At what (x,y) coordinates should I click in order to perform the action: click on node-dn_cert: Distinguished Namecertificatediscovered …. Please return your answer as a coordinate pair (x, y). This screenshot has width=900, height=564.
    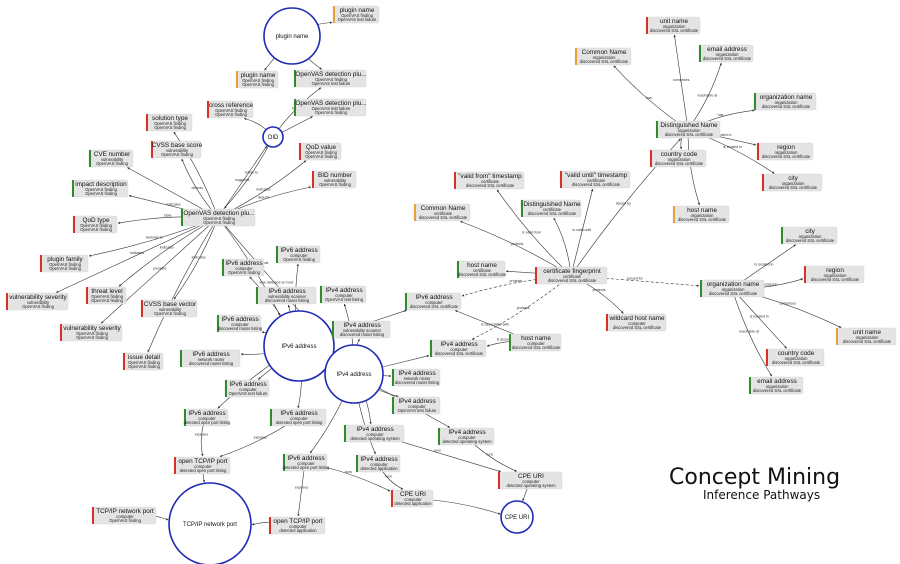
    Looking at the image, I should click on (551, 208).